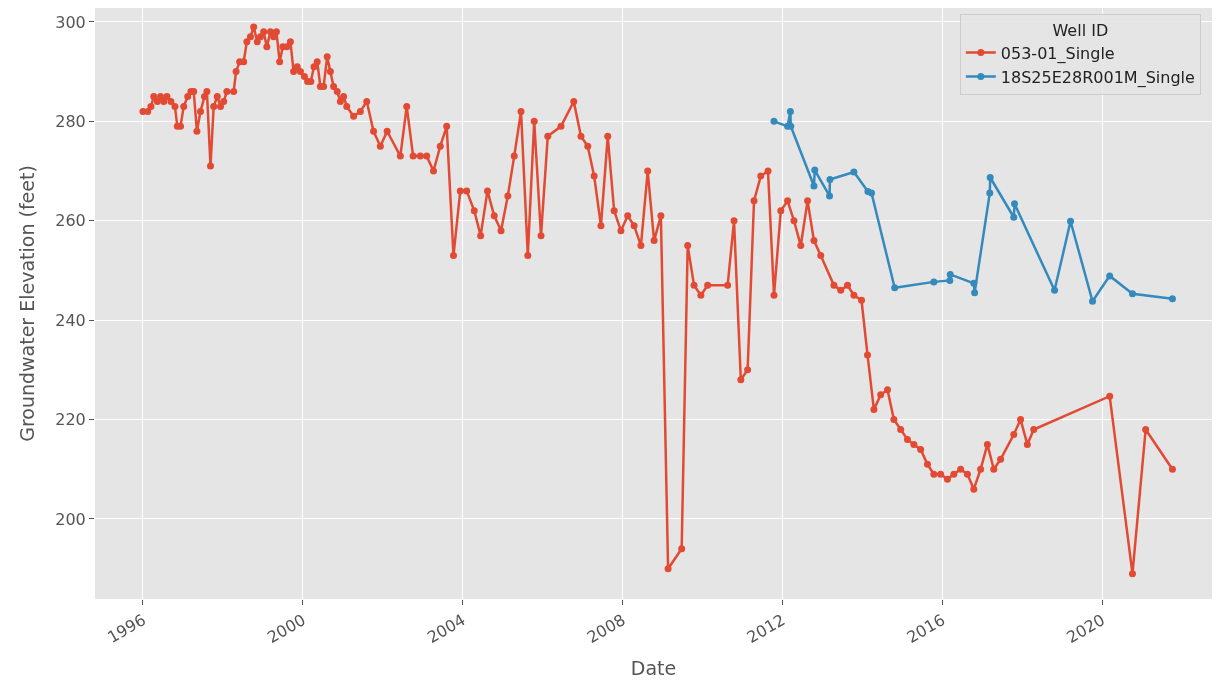 The height and width of the screenshot is (689, 1217). What do you see at coordinates (70, 519) in the screenshot?
I see `y-tick-label: 200` at bounding box center [70, 519].